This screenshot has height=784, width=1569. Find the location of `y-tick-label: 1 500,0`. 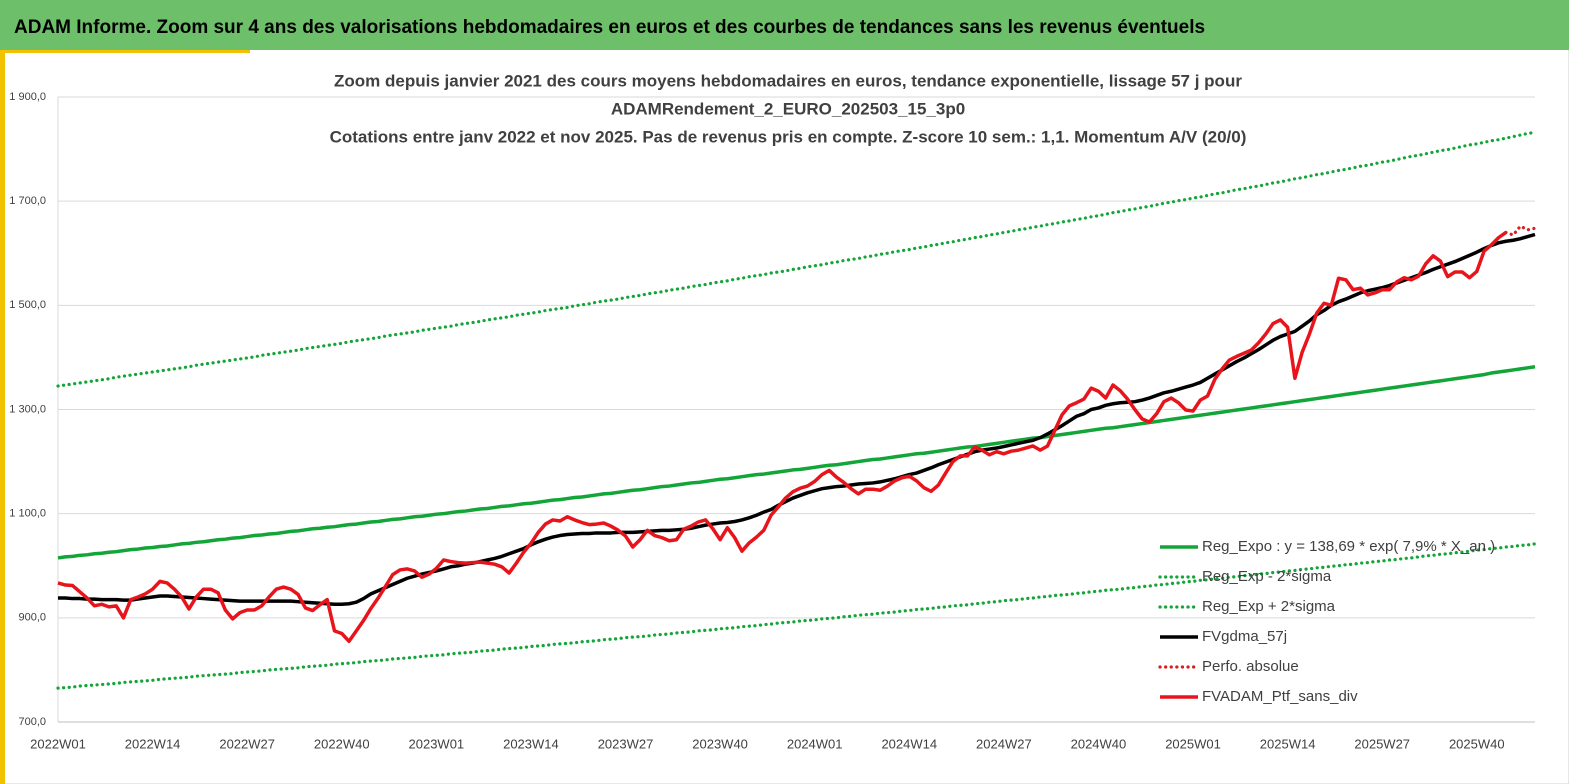

y-tick-label: 1 500,0 is located at coordinates (27, 305).